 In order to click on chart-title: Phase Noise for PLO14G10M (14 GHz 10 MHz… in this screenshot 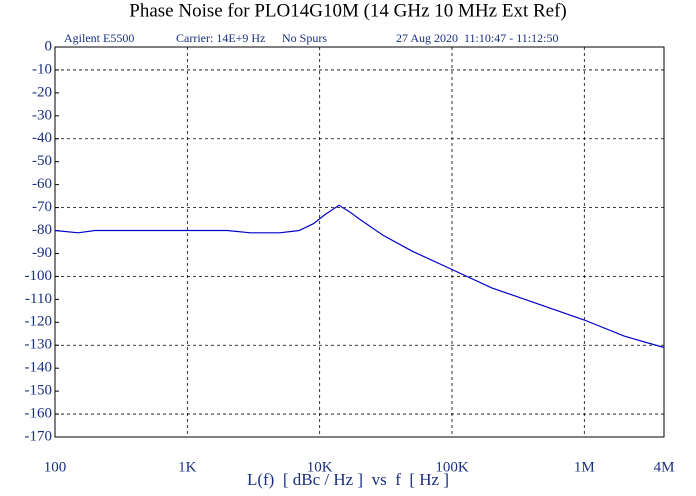, I will do `click(347, 10)`.